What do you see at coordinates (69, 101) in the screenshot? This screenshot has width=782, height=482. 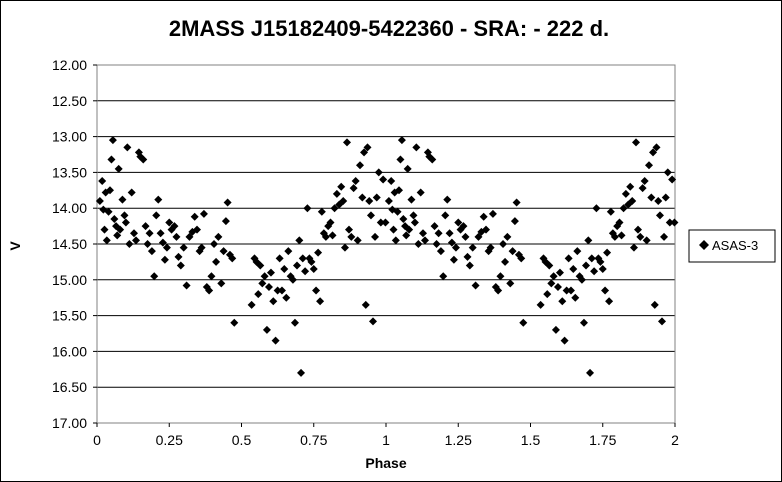 I see `y-tick-label: 12.50` at bounding box center [69, 101].